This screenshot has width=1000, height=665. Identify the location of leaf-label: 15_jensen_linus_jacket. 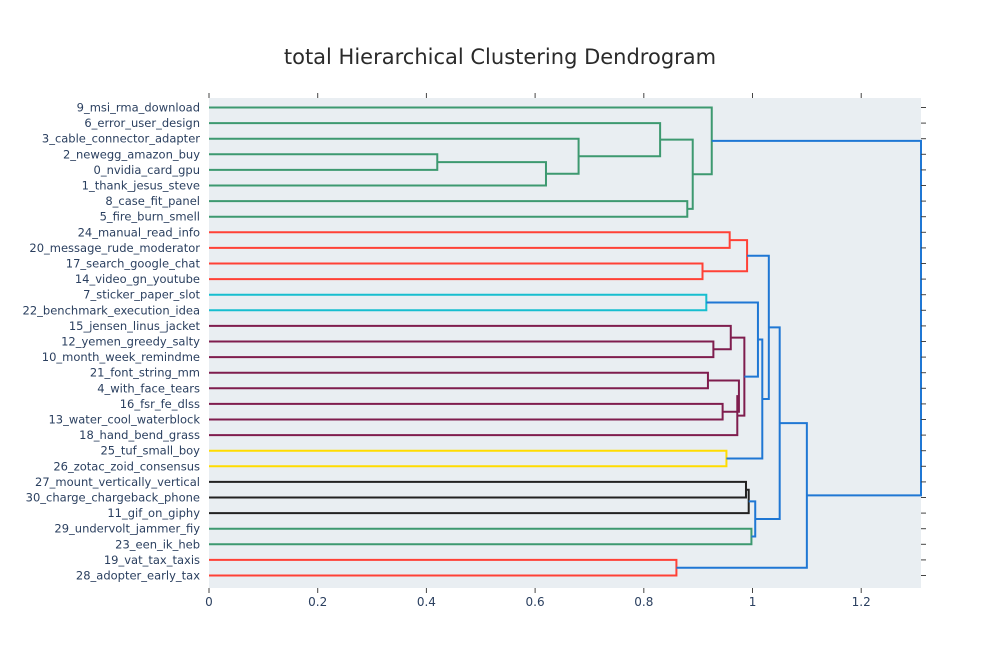
(135, 326).